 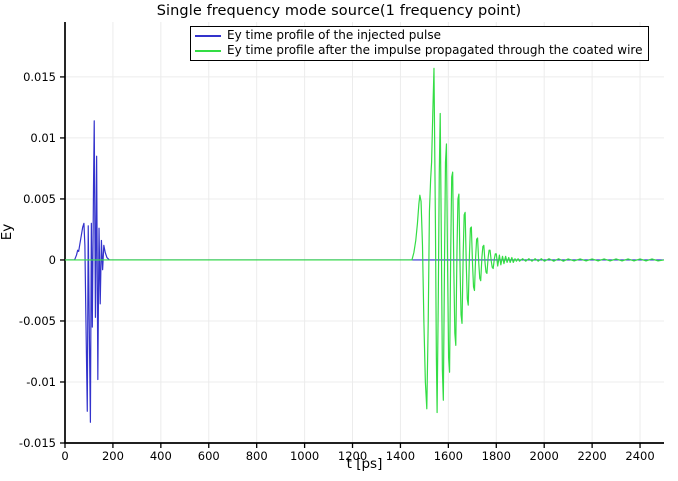 What do you see at coordinates (496, 456) in the screenshot?
I see `x-tick-label: 1800` at bounding box center [496, 456].